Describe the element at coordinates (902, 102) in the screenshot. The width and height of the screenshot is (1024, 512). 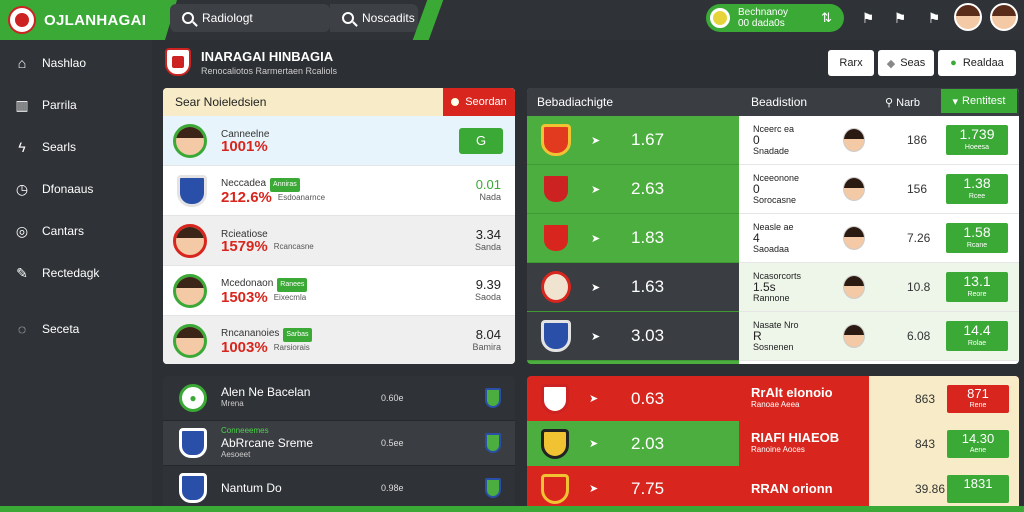
I see `find-button: ⚲ Narb` at that location.